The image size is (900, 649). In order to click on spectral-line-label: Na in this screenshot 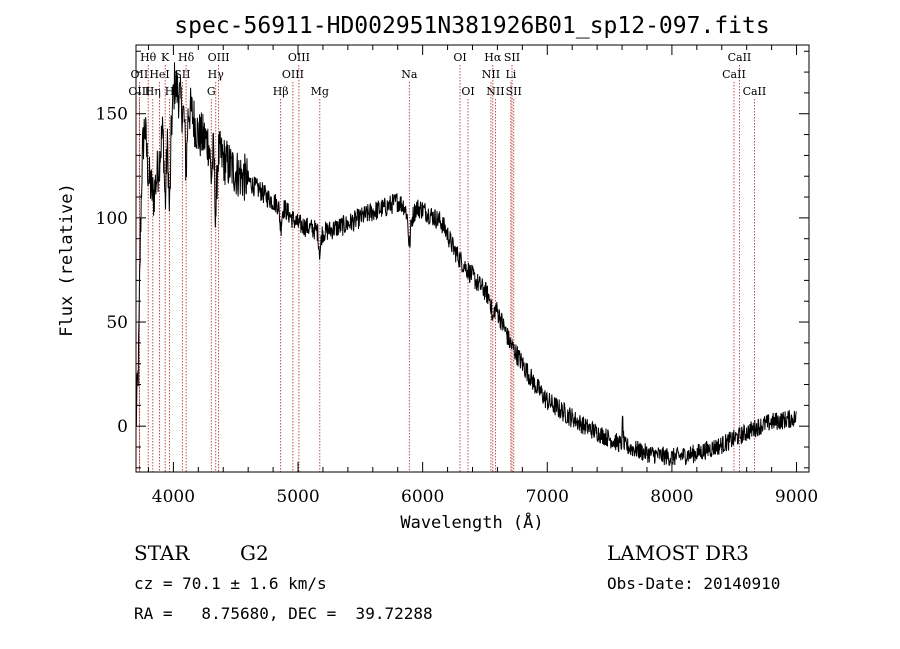, I will do `click(409, 74)`.